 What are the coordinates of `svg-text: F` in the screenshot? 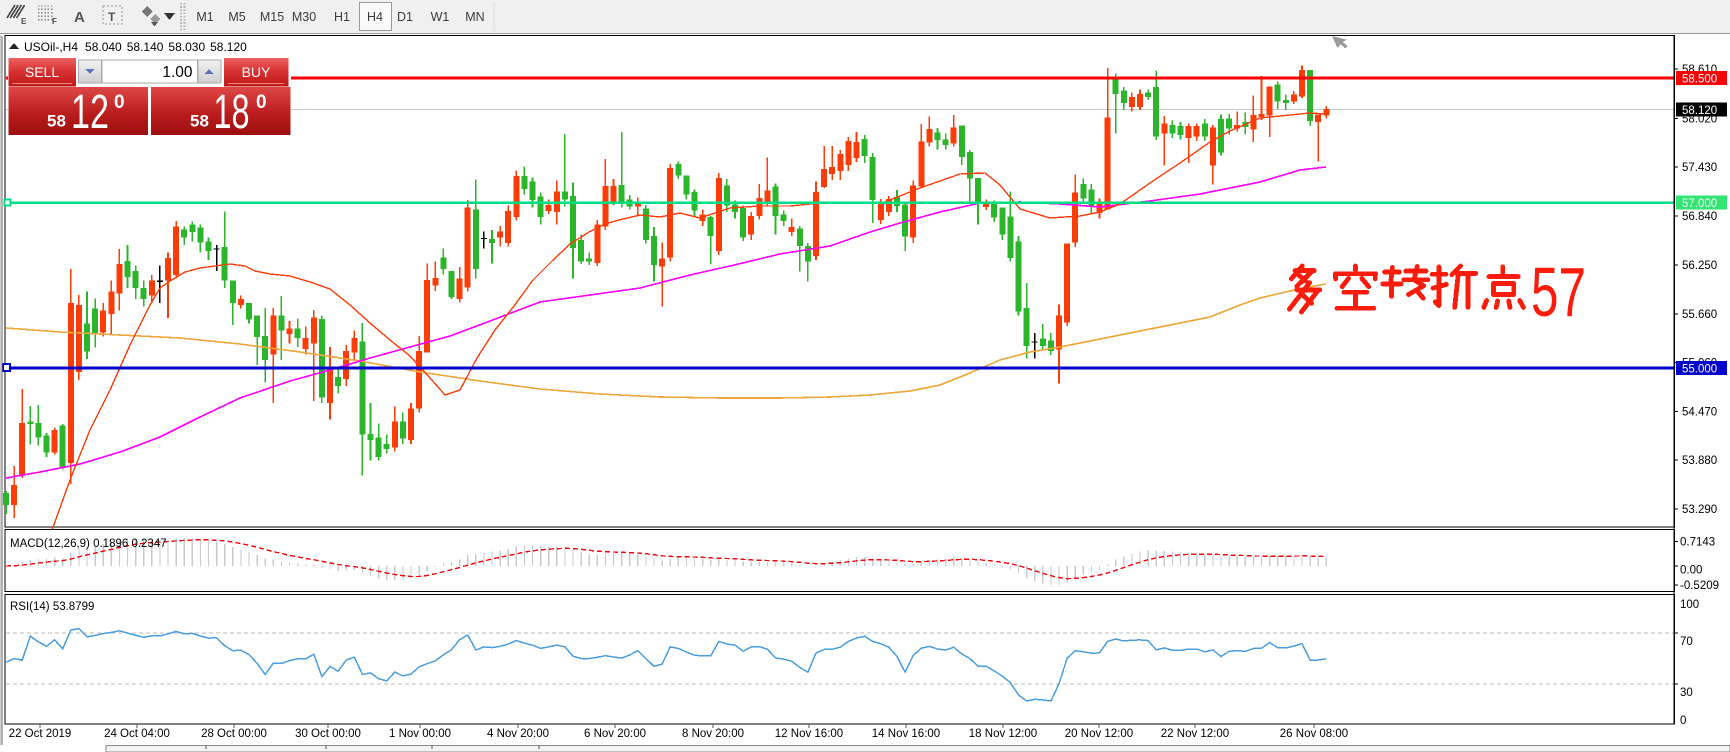 It's located at (54, 21).